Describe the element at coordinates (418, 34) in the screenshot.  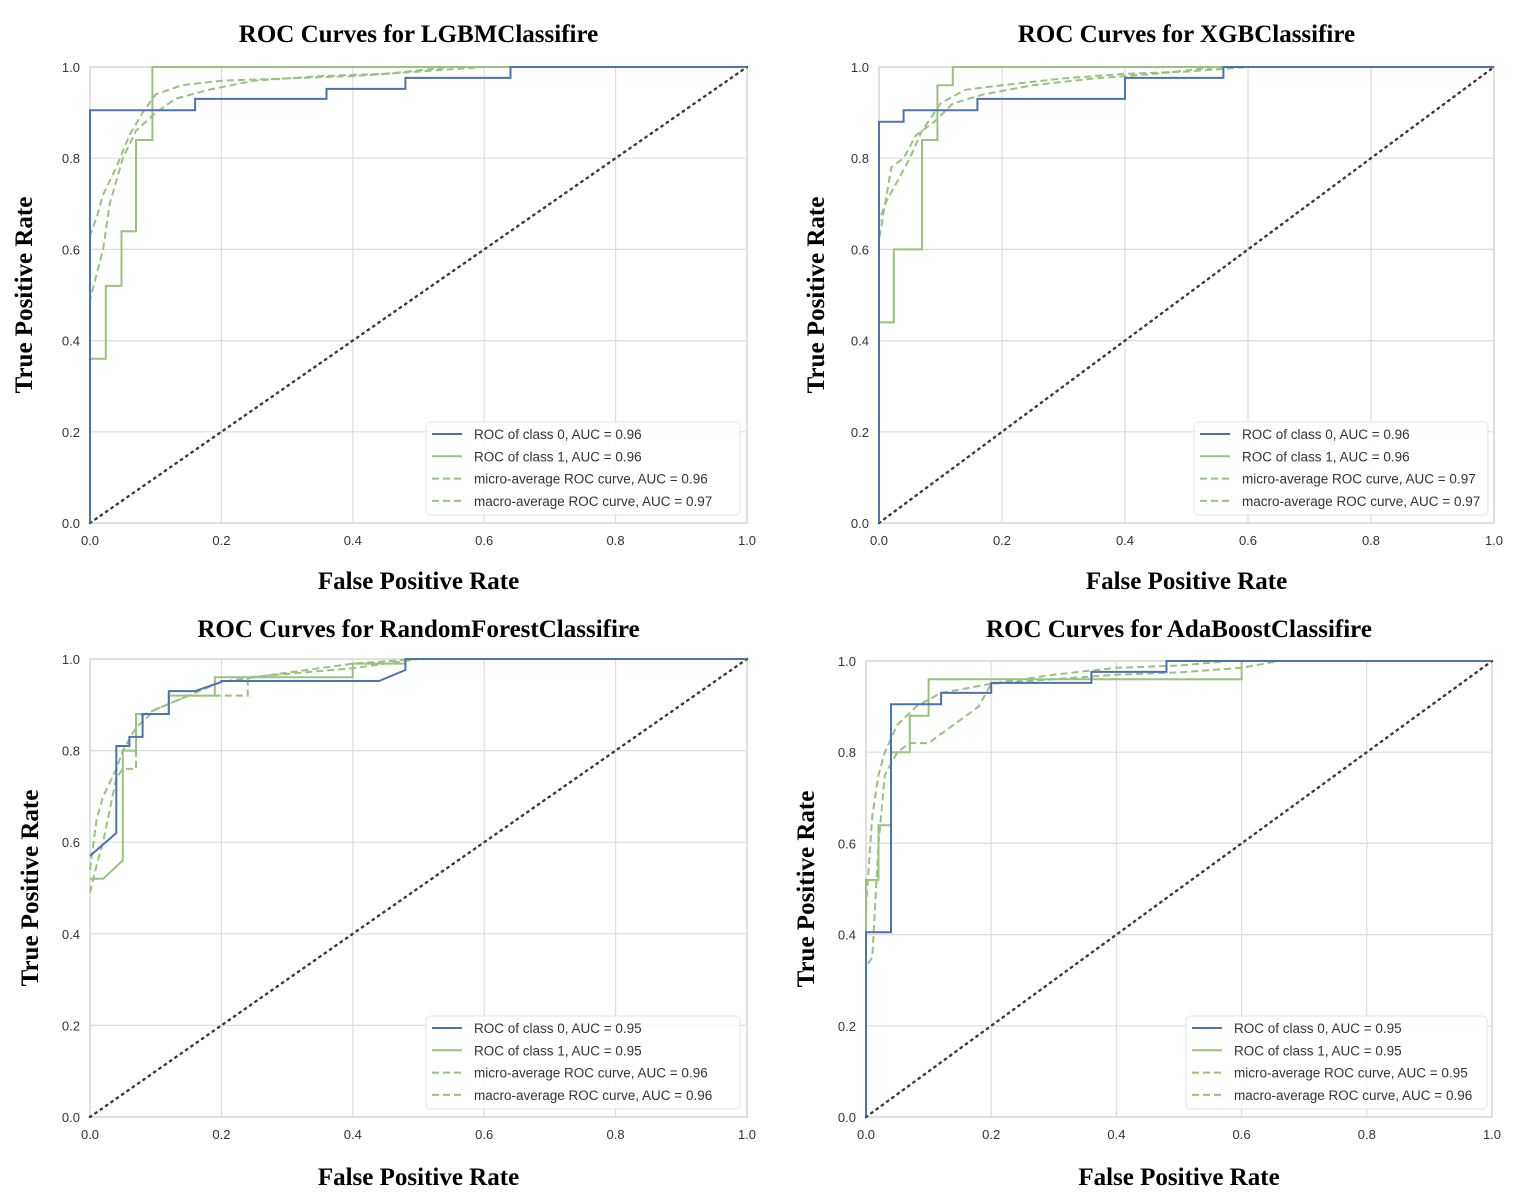
I see `chart-title: ROC Curves for LGBMClassifire` at that location.